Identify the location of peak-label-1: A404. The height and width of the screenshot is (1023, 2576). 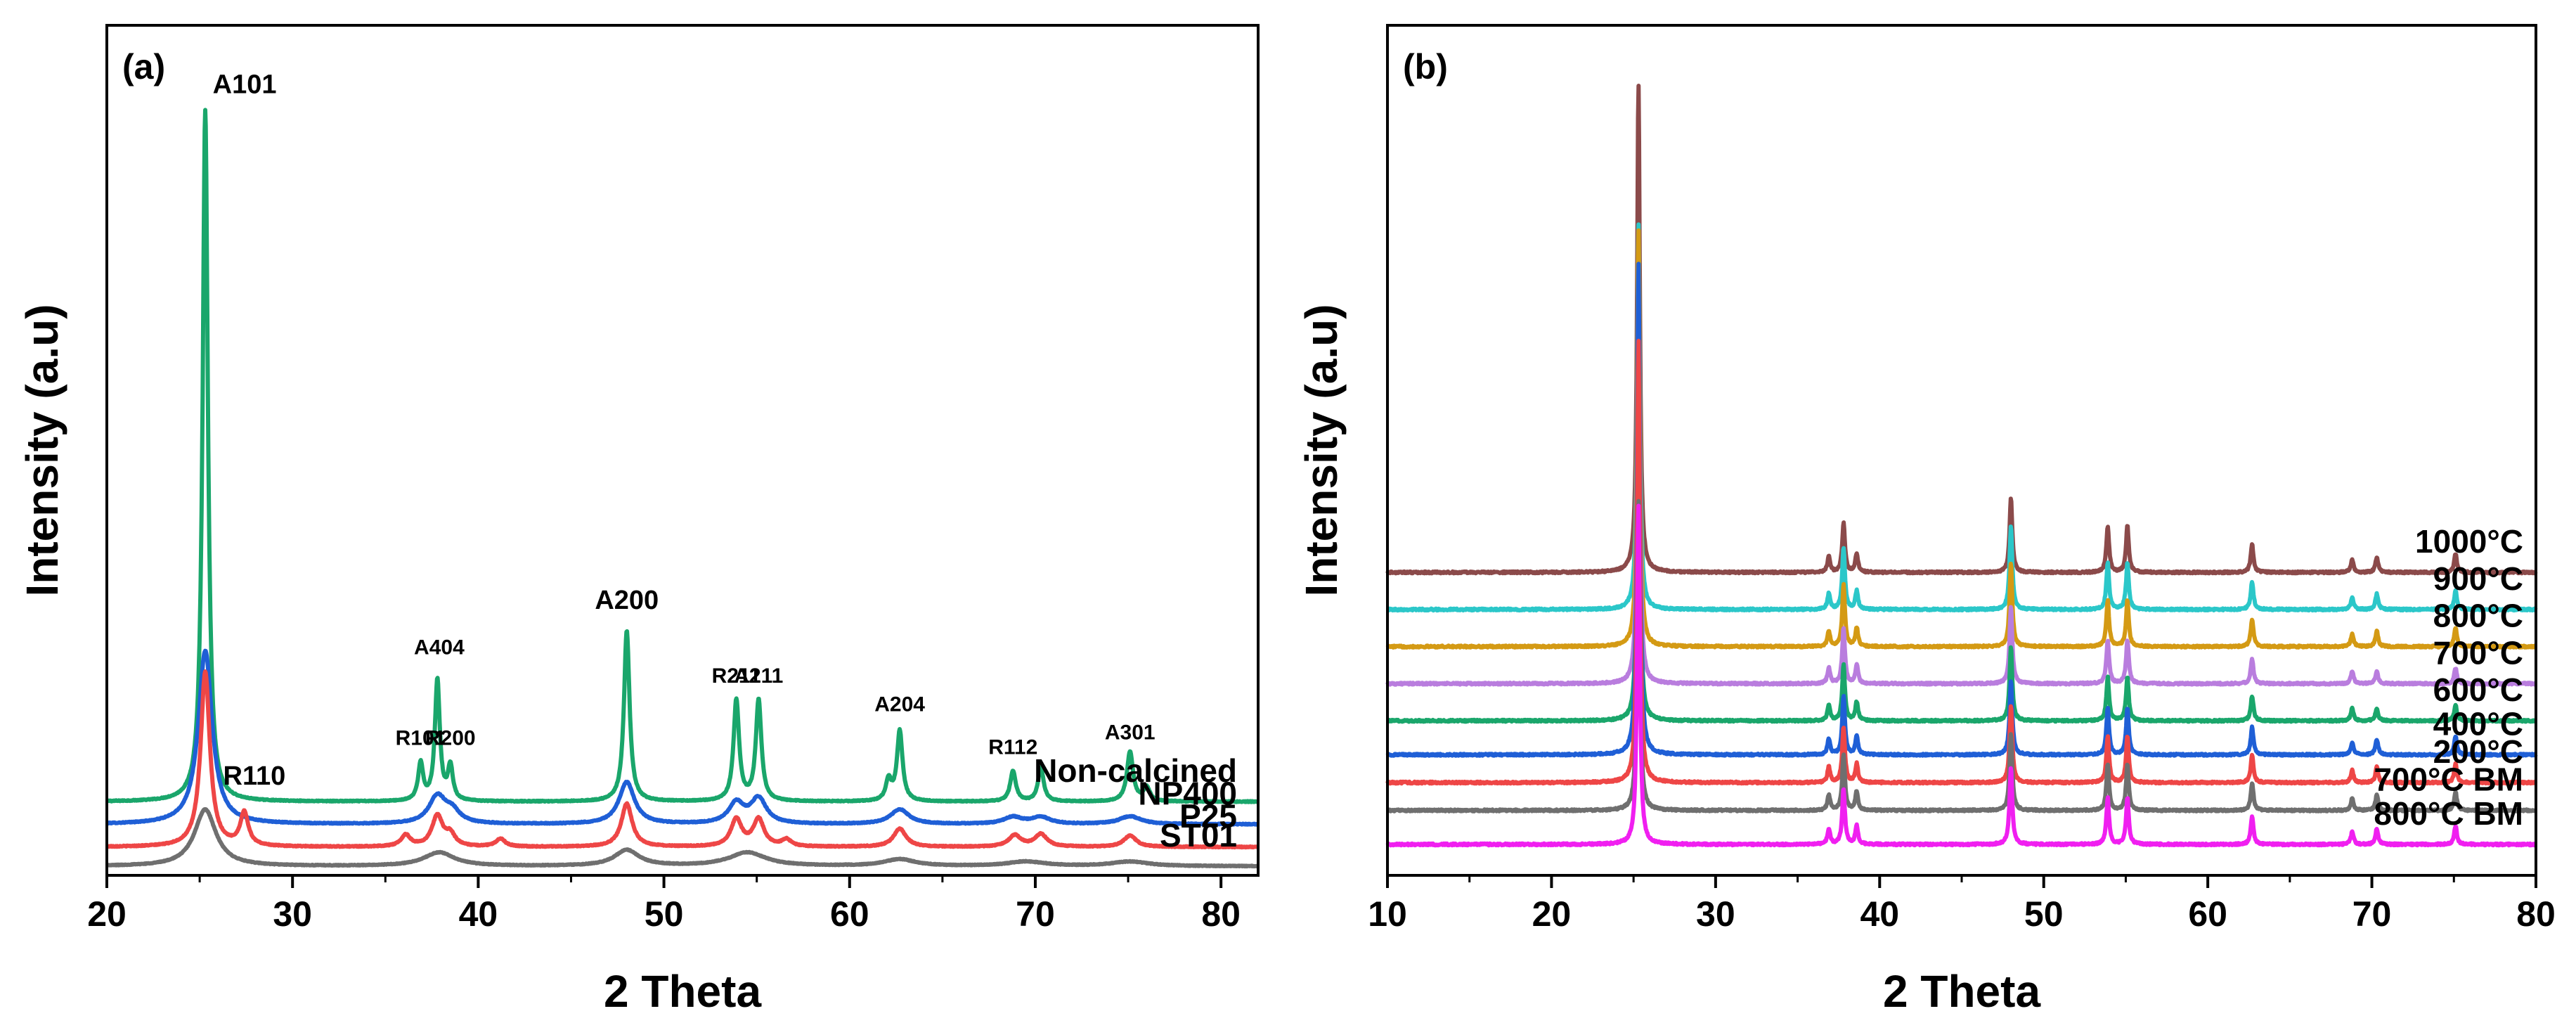
(439, 648).